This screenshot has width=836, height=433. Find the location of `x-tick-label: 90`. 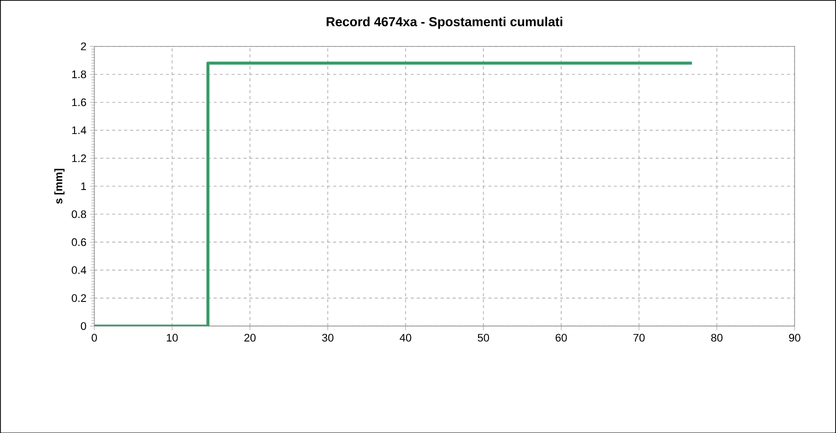

x-tick-label: 90 is located at coordinates (794, 338).